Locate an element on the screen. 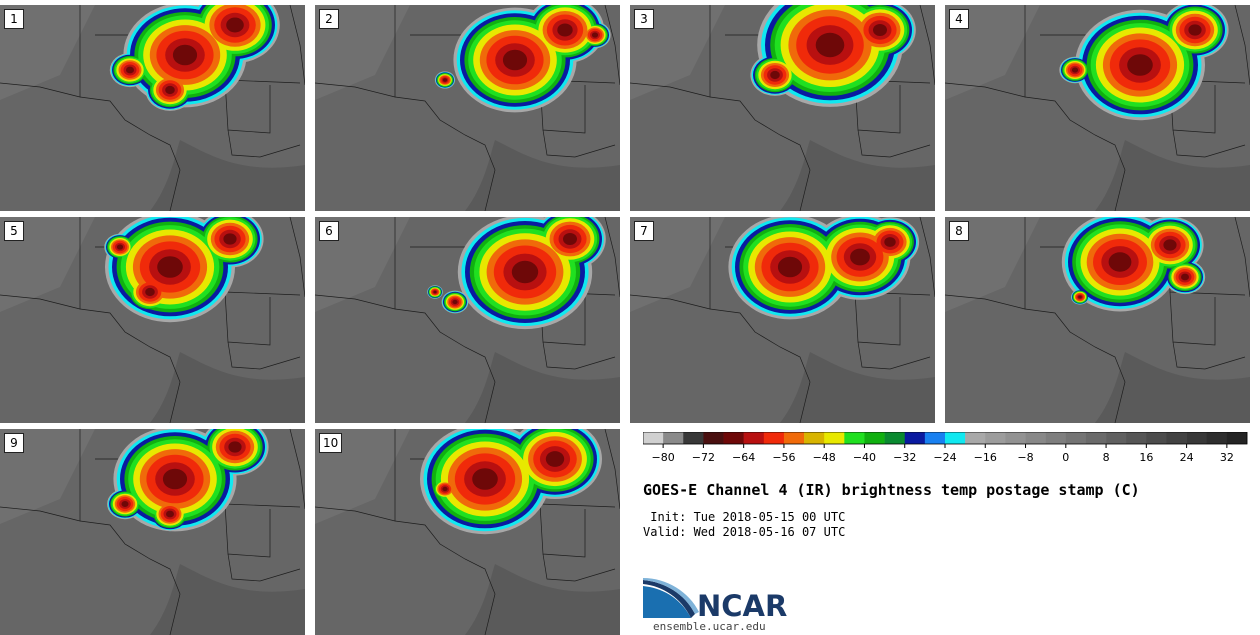  ncar-logo-text: NCAR is located at coordinates (742, 604).